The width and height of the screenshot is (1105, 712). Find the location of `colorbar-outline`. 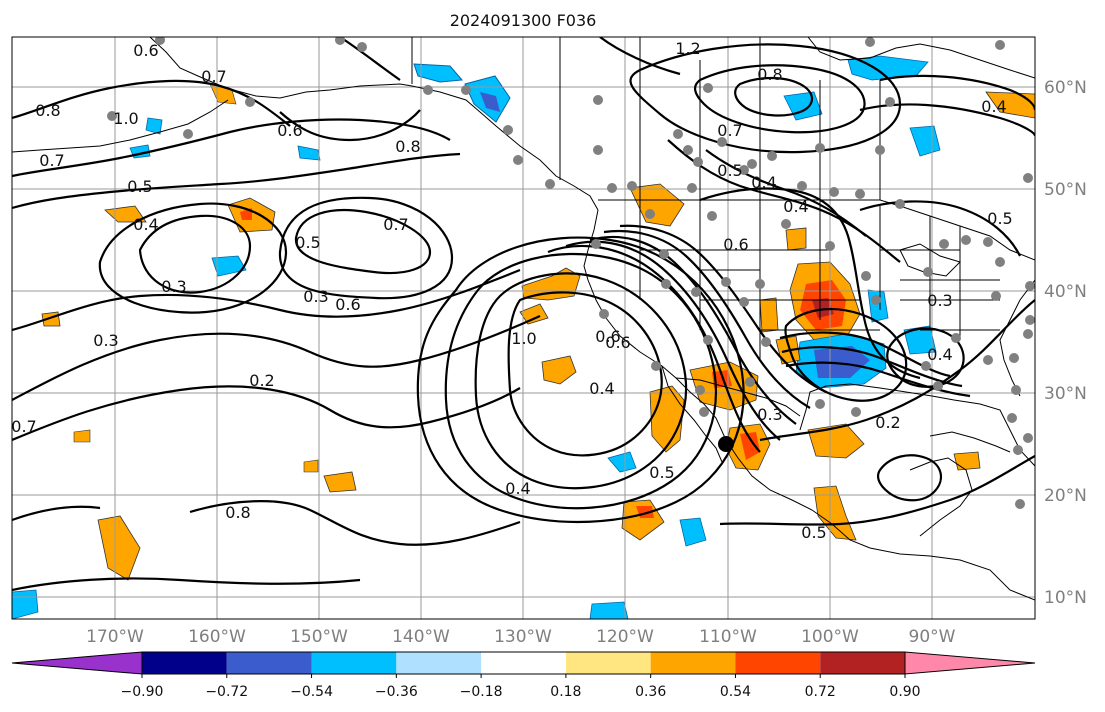

colorbar-outline is located at coordinates (523, 663).